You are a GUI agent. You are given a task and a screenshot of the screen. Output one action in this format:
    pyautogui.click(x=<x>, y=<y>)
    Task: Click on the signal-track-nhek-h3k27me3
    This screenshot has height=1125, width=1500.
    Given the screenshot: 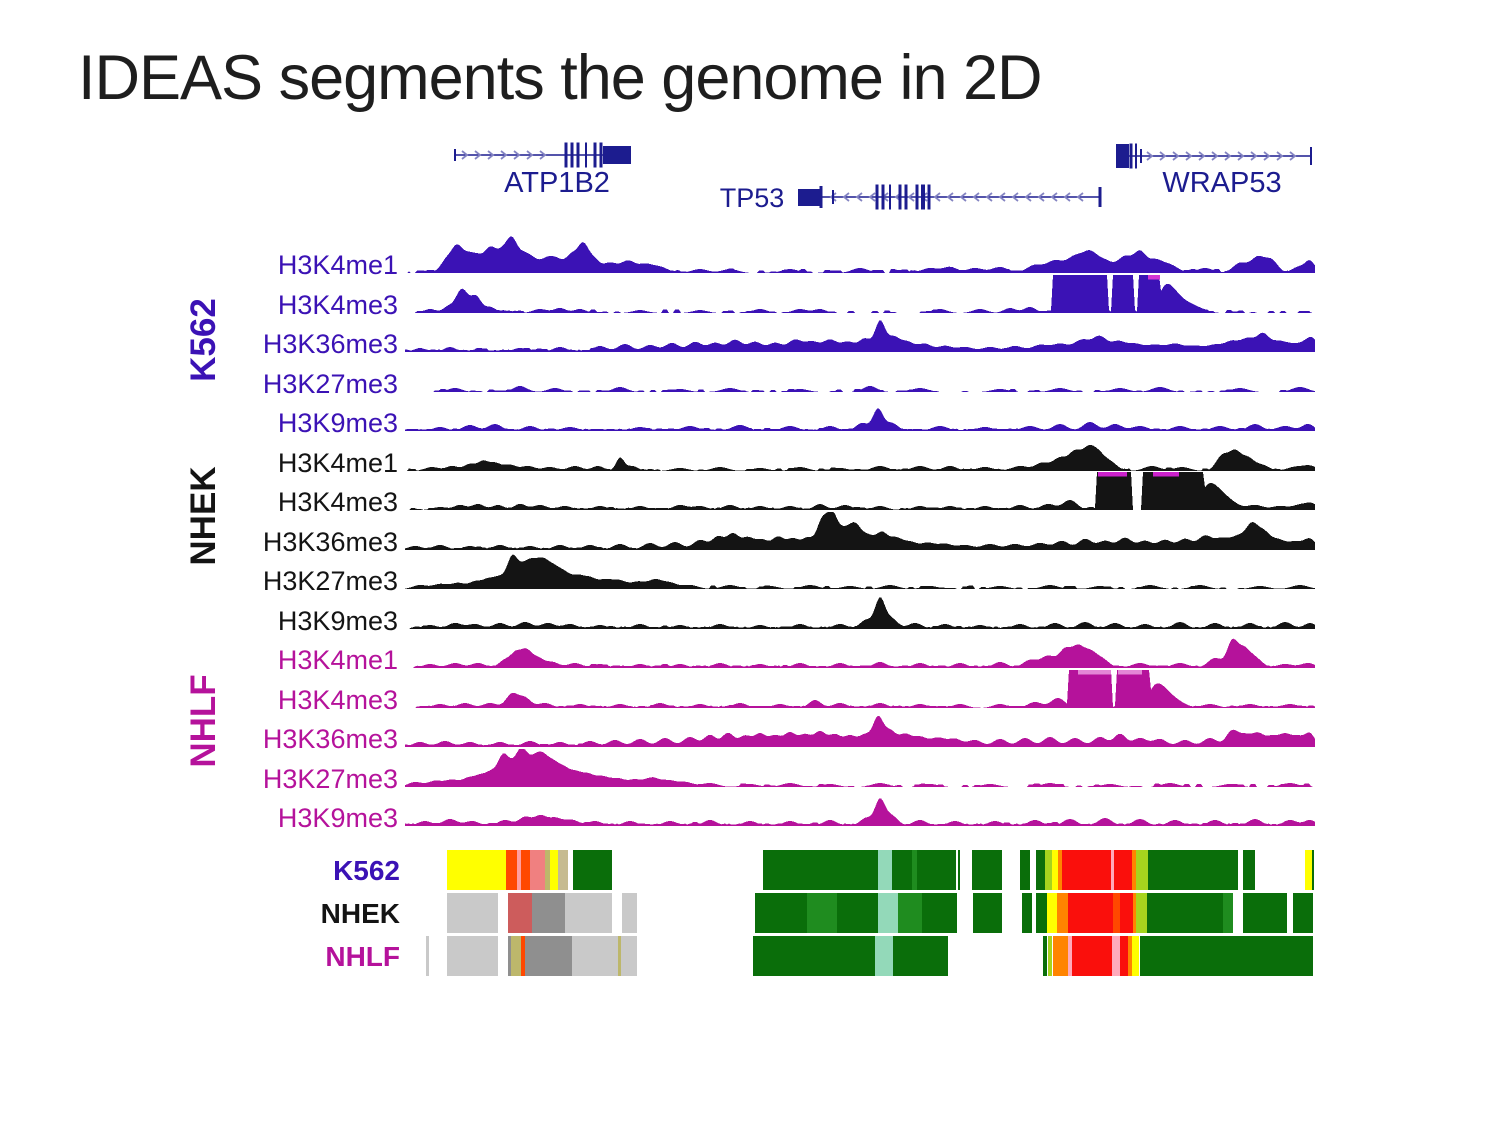 What is the action you would take?
    pyautogui.click(x=860, y=571)
    